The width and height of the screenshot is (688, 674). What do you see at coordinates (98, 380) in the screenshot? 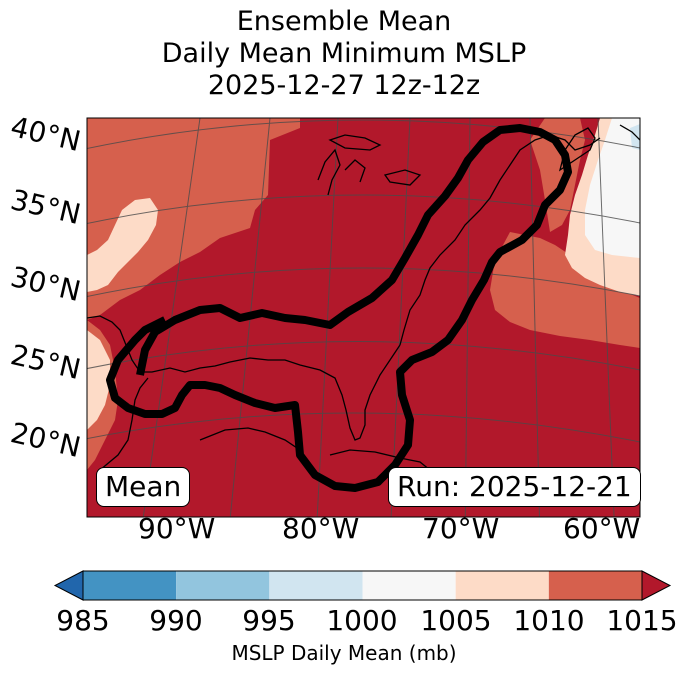
I see `fill-1005-1010-southwest` at bounding box center [98, 380].